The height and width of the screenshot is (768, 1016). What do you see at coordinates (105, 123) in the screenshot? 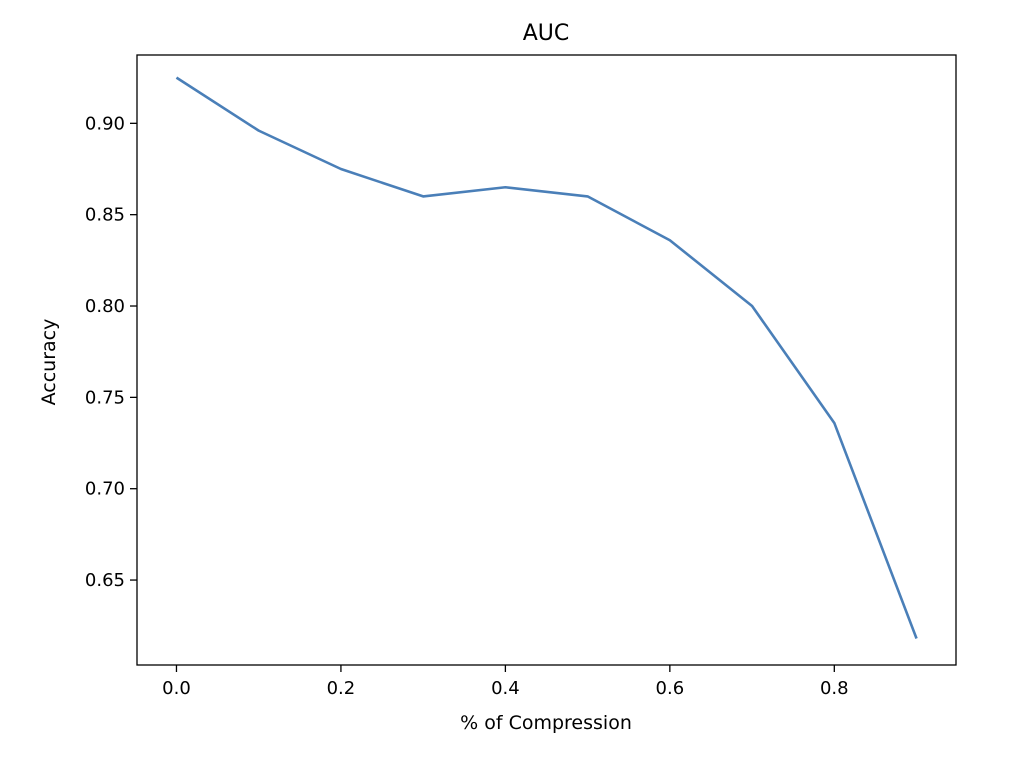
I see `y-tick-label: 0.90` at bounding box center [105, 123].